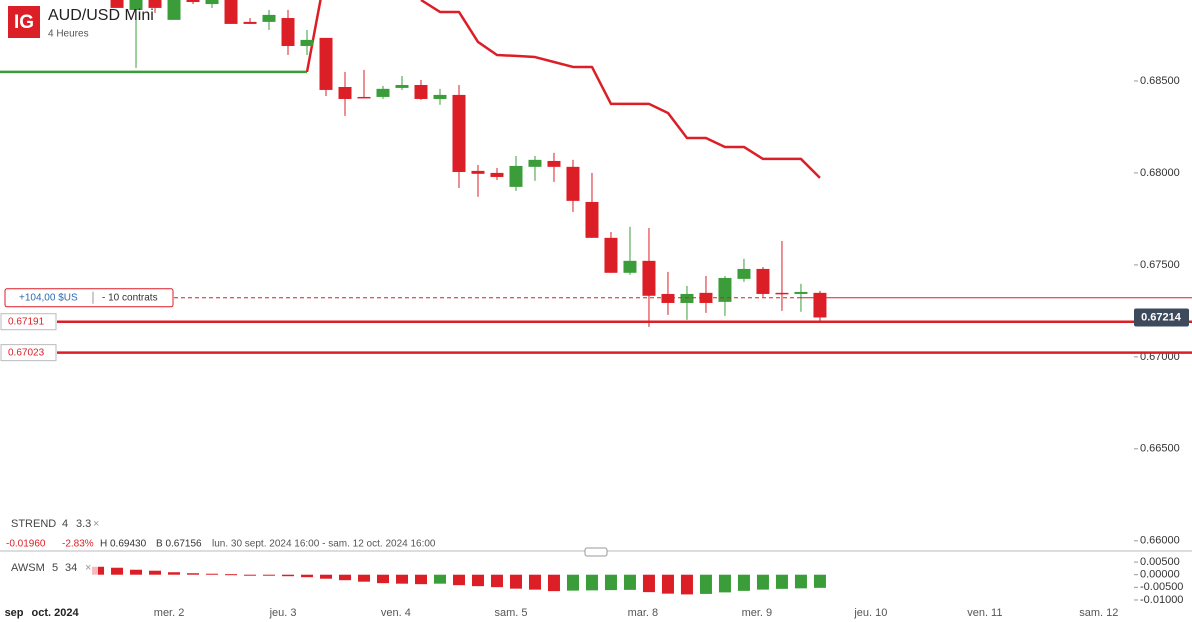  I want to click on oscillator-name: AWSM, so click(28, 568).